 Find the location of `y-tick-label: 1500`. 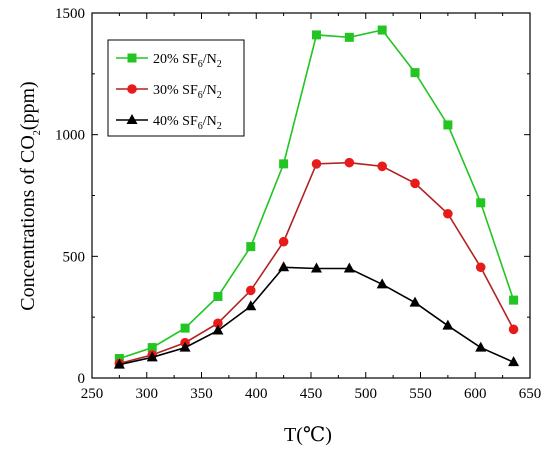

y-tick-label: 1500 is located at coordinates (70, 14).